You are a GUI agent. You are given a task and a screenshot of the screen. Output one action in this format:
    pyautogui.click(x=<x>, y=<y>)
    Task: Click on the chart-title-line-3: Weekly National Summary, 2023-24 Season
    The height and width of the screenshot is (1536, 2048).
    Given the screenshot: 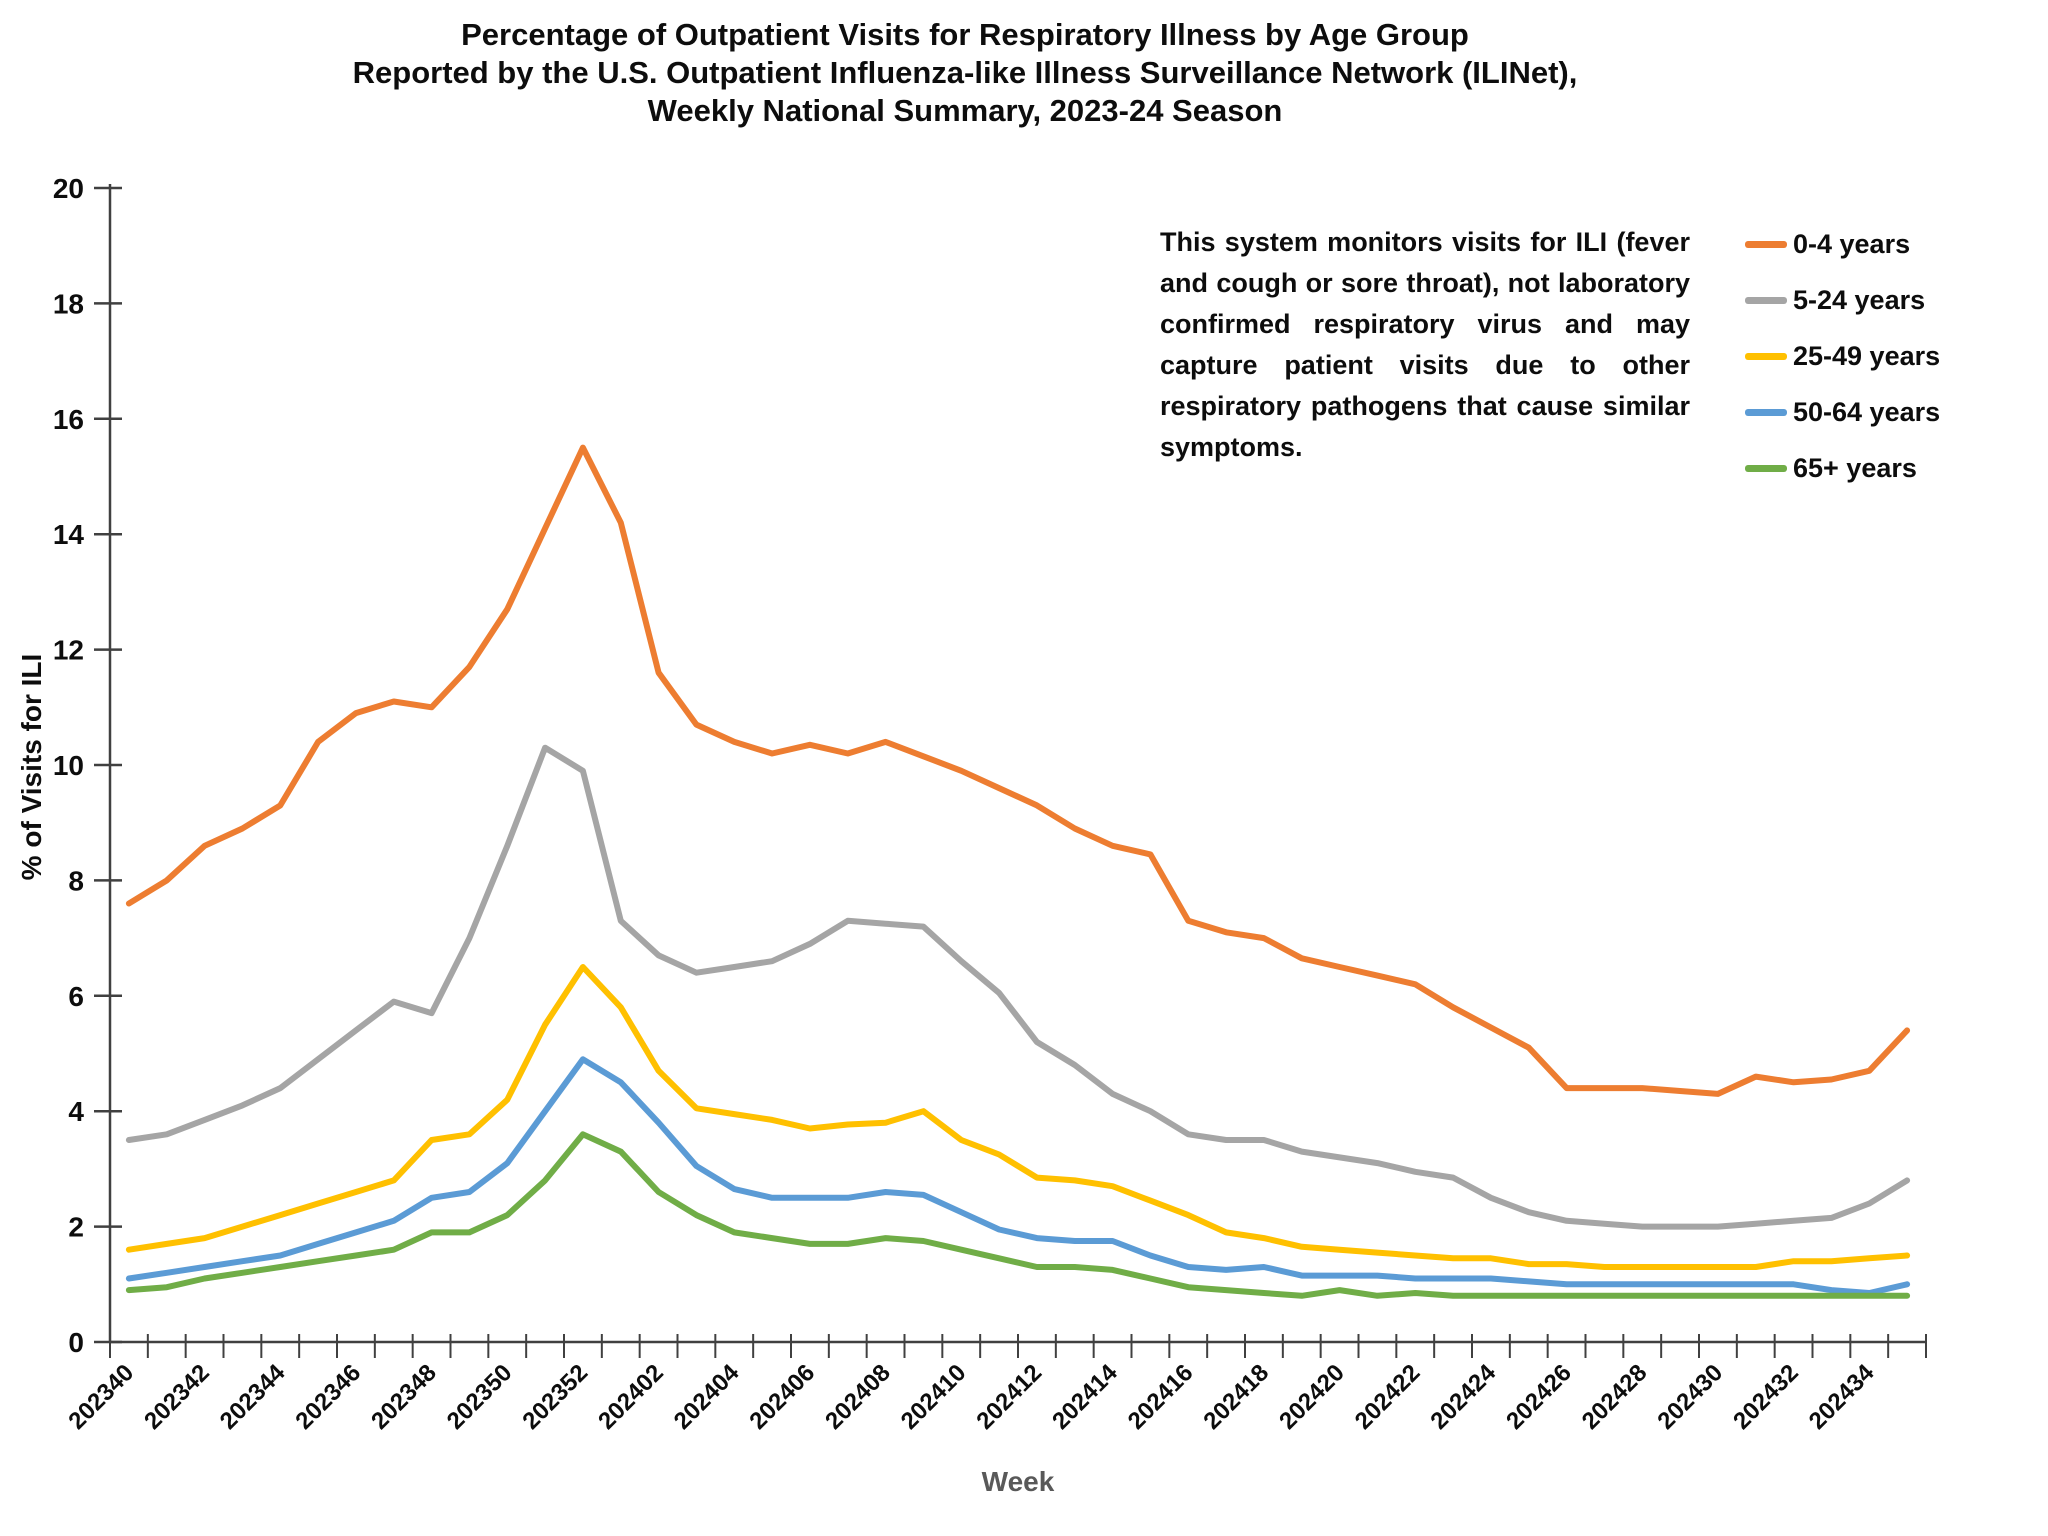 What is the action you would take?
    pyautogui.click(x=965, y=110)
    